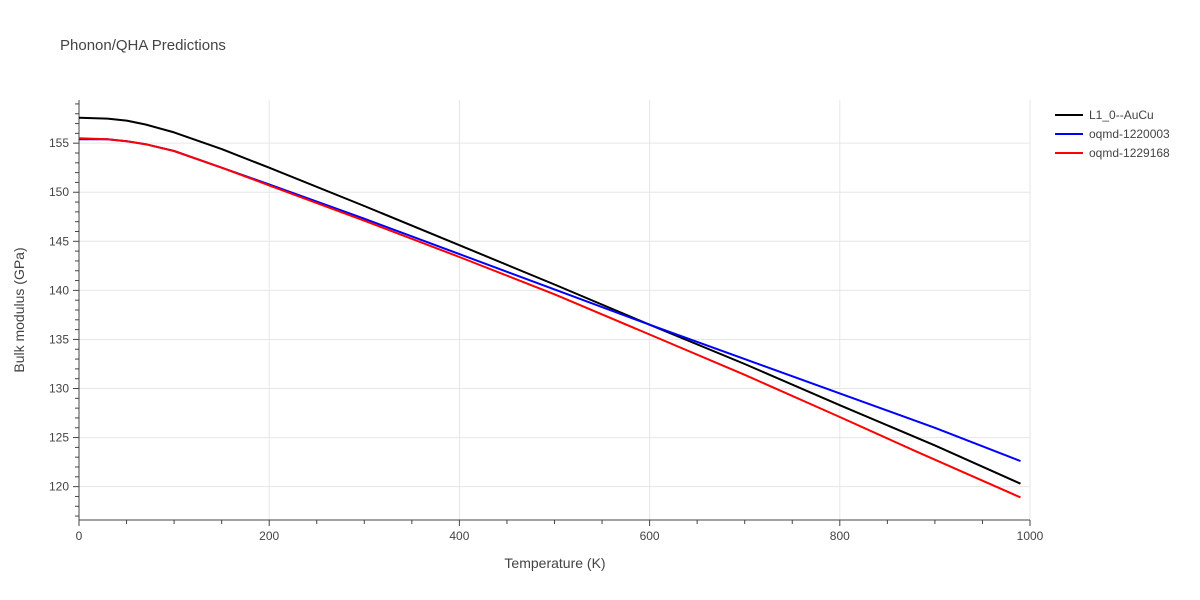  I want to click on legend-item: oqmd-1220003, so click(1112, 134).